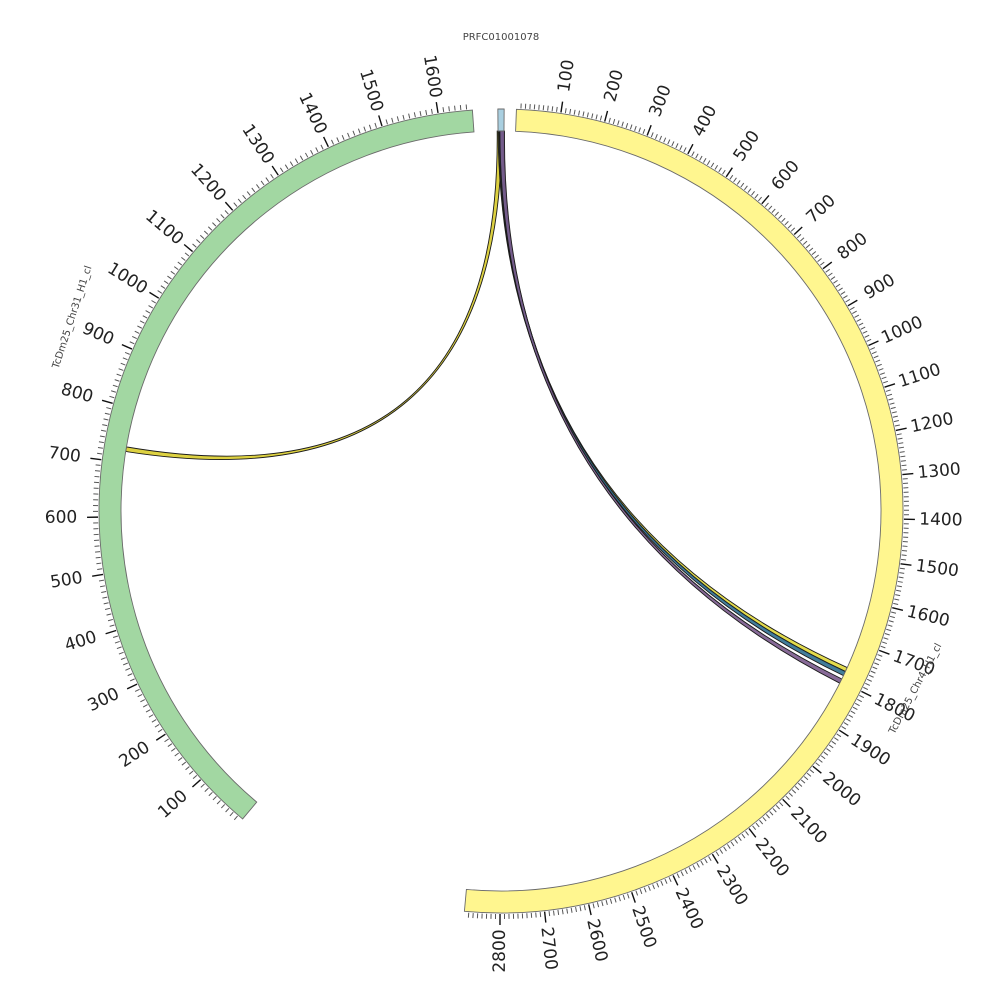  What do you see at coordinates (732, 885) in the screenshot?
I see `tick-label-chr4: 2300` at bounding box center [732, 885].